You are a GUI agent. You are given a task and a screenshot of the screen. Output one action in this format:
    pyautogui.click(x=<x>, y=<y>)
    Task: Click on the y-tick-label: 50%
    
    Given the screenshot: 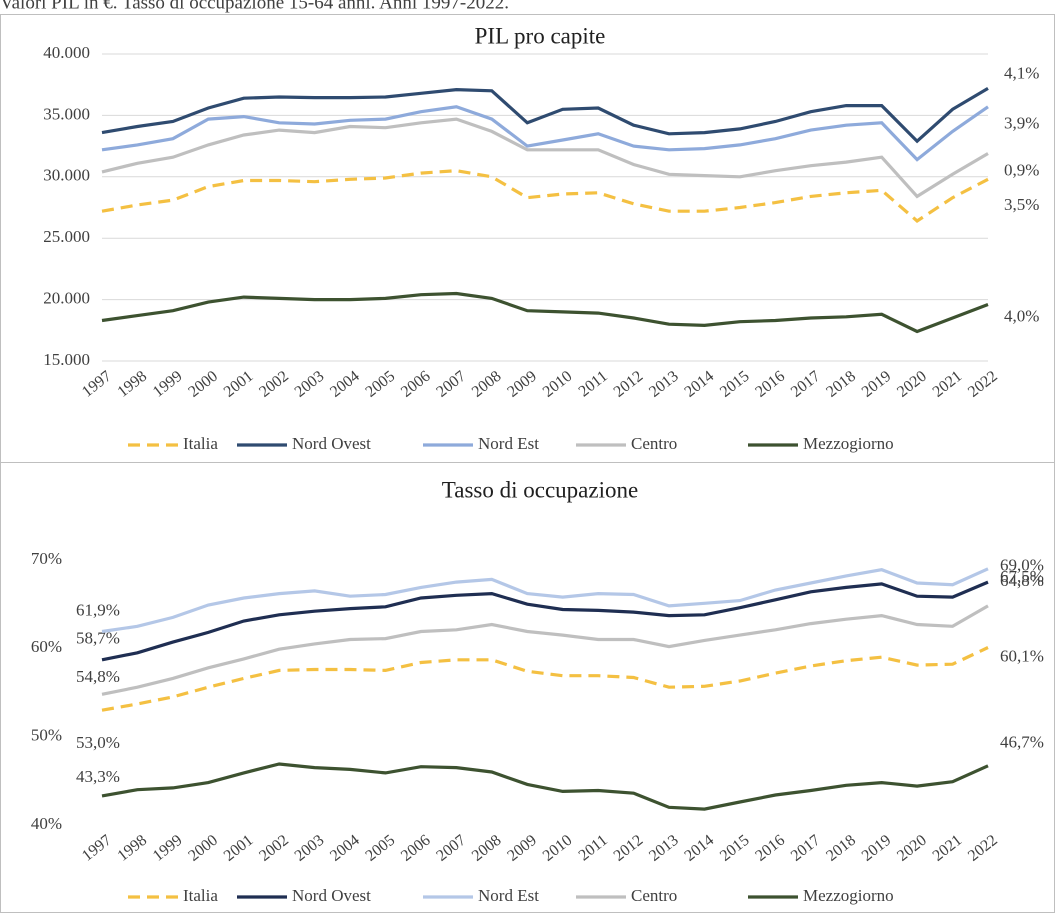 What is the action you would take?
    pyautogui.click(x=46, y=735)
    